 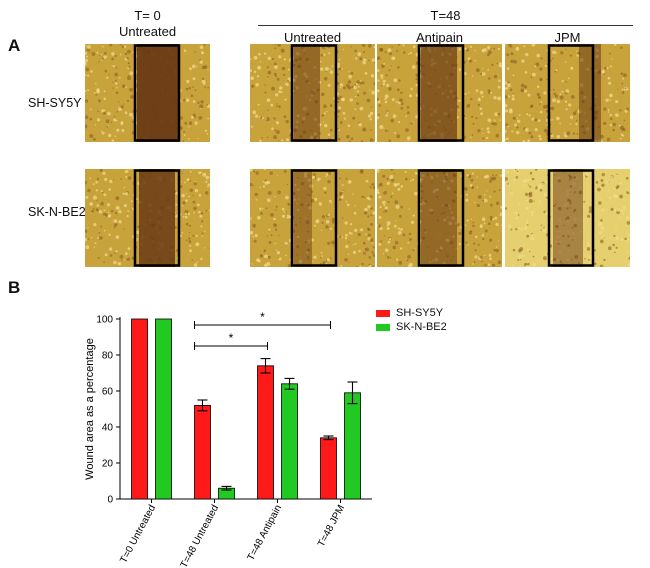 I want to click on t0-header: T= 0, so click(x=147, y=15).